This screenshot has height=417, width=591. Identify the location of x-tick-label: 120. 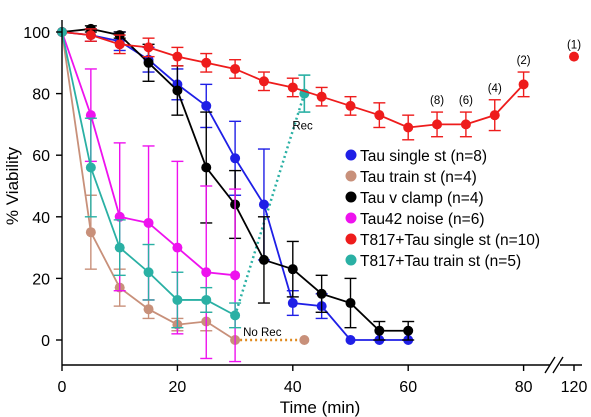
(574, 387).